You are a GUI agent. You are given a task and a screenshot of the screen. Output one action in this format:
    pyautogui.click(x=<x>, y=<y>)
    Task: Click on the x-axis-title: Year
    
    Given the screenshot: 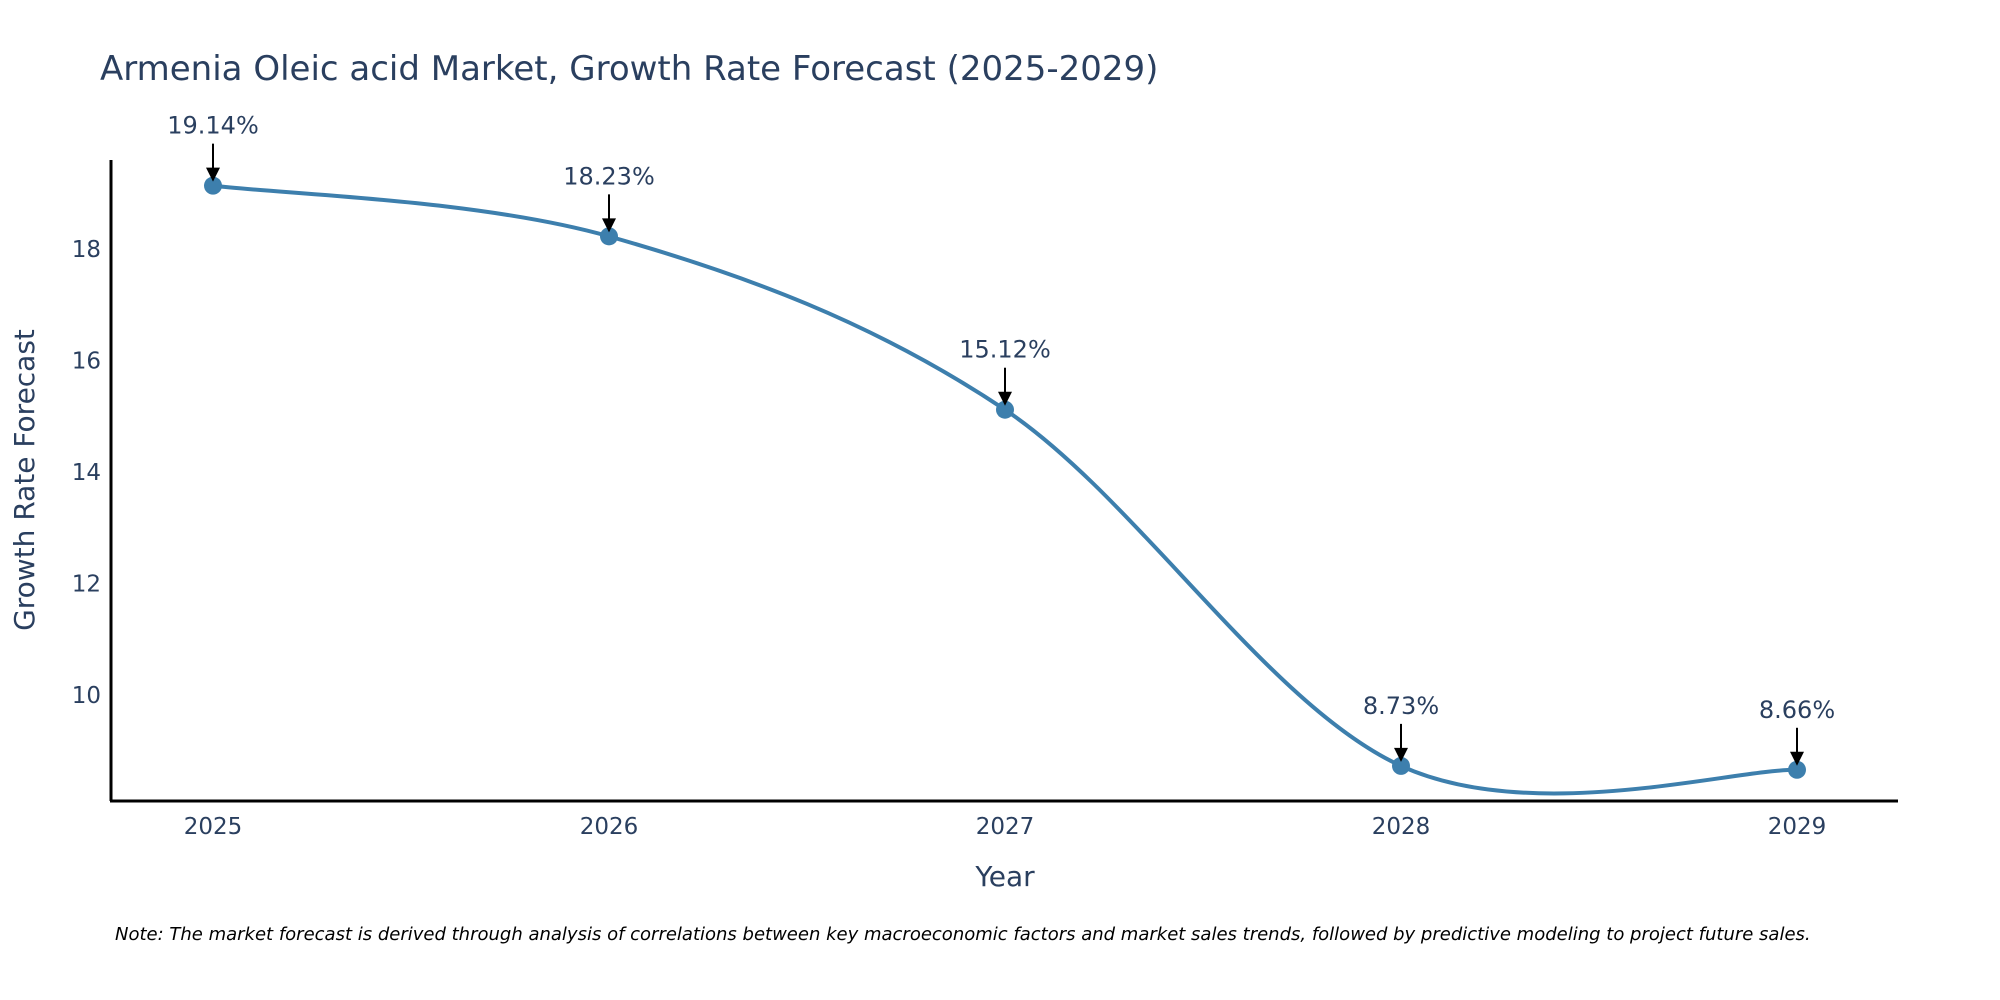 What is the action you would take?
    pyautogui.click(x=1004, y=876)
    